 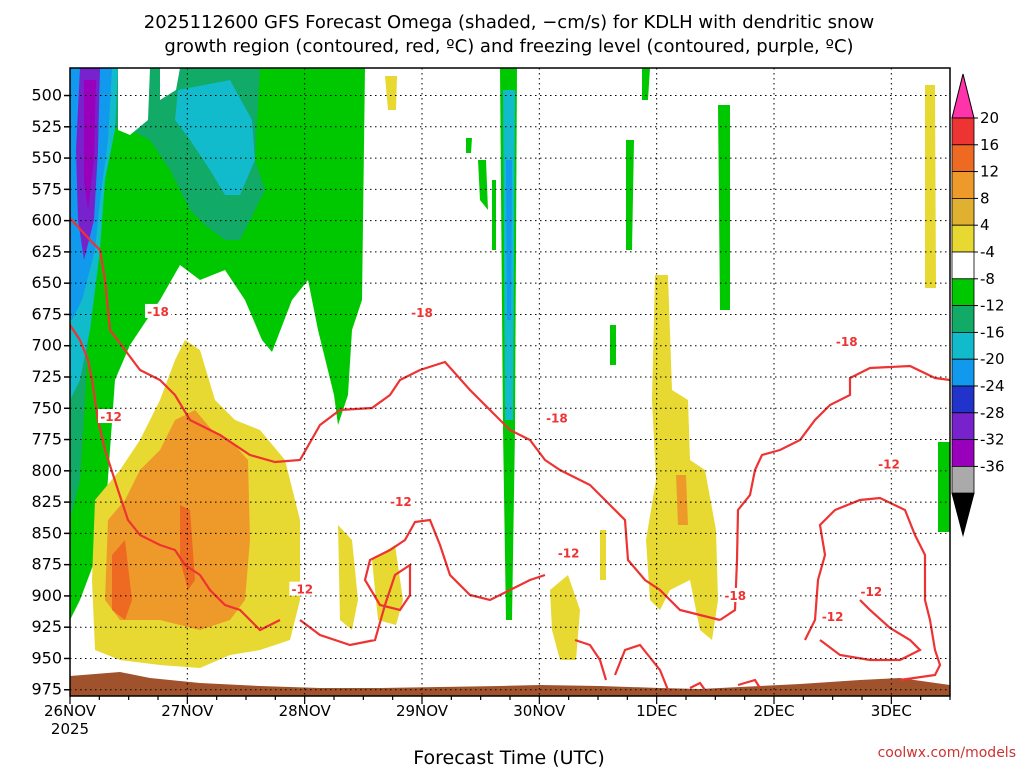 I want to click on x-tick-year: 2025, so click(x=70, y=729).